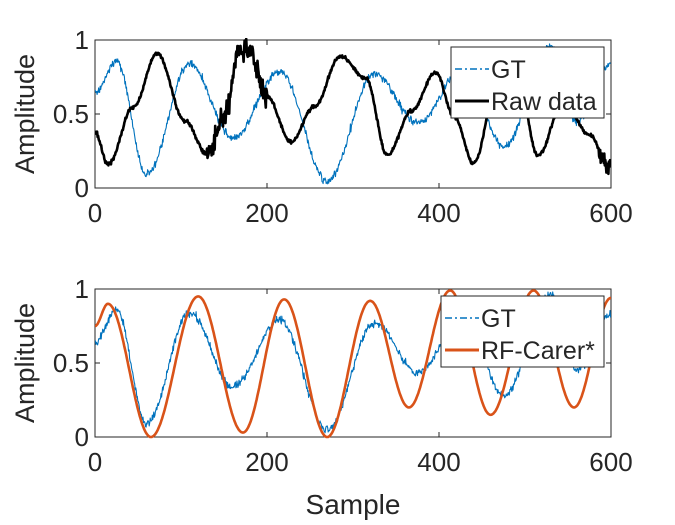 This screenshot has width=675, height=525. I want to click on legend: GT RF-Carer*, so click(522, 331).